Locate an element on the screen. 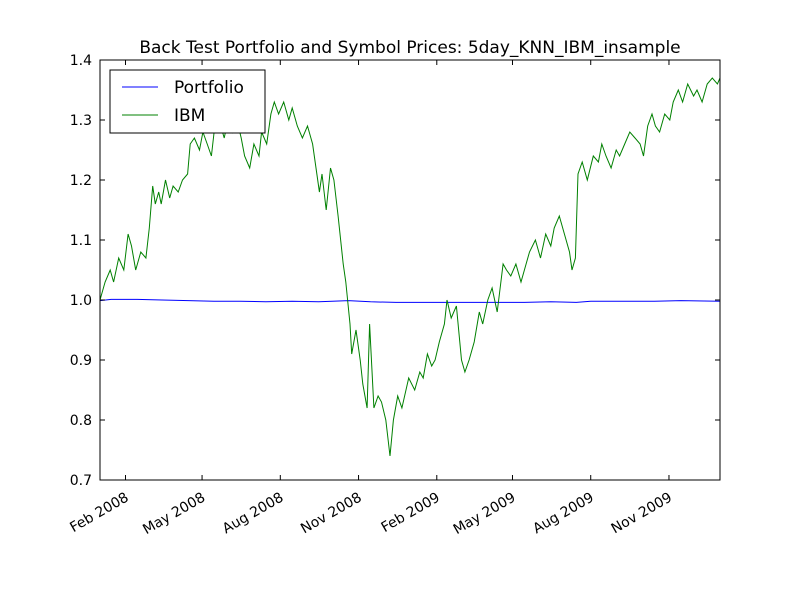 This screenshot has width=800, height=600. x-tick-label: Aug 2008 is located at coordinates (253, 514).